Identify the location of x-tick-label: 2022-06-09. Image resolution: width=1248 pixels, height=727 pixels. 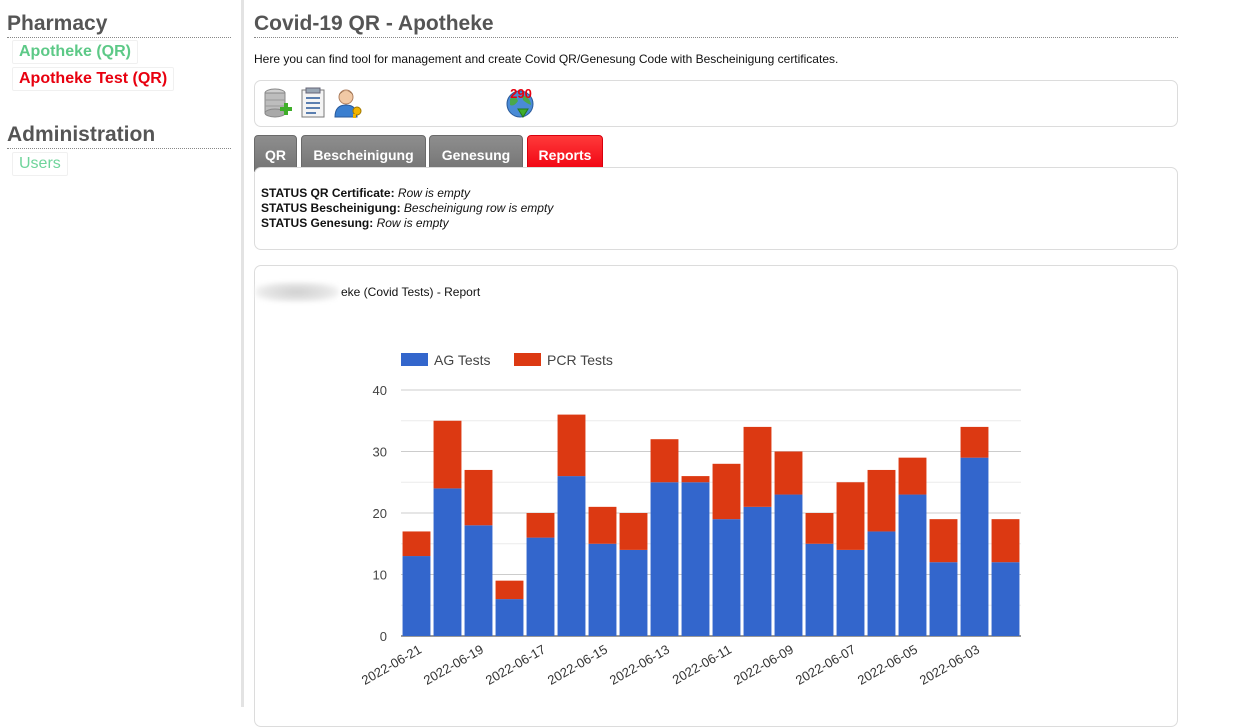
(763, 665).